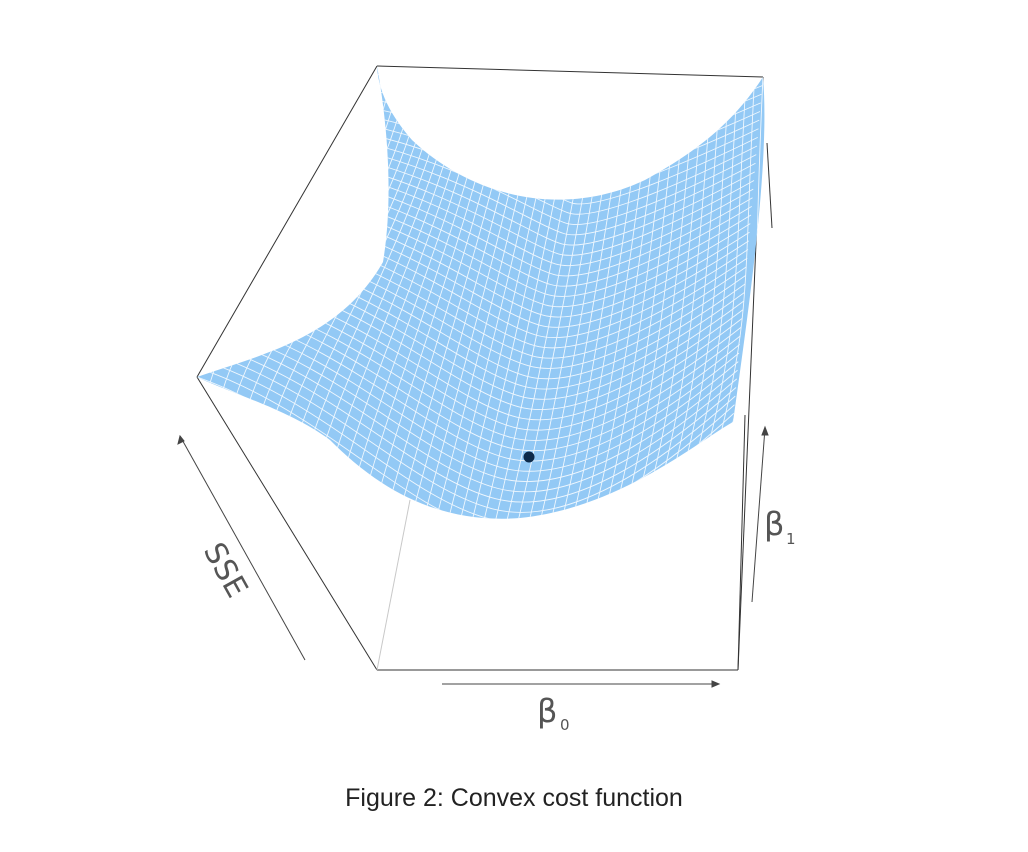 The image size is (1028, 852). What do you see at coordinates (225, 570) in the screenshot?
I see `sse-axis-label: SSE` at bounding box center [225, 570].